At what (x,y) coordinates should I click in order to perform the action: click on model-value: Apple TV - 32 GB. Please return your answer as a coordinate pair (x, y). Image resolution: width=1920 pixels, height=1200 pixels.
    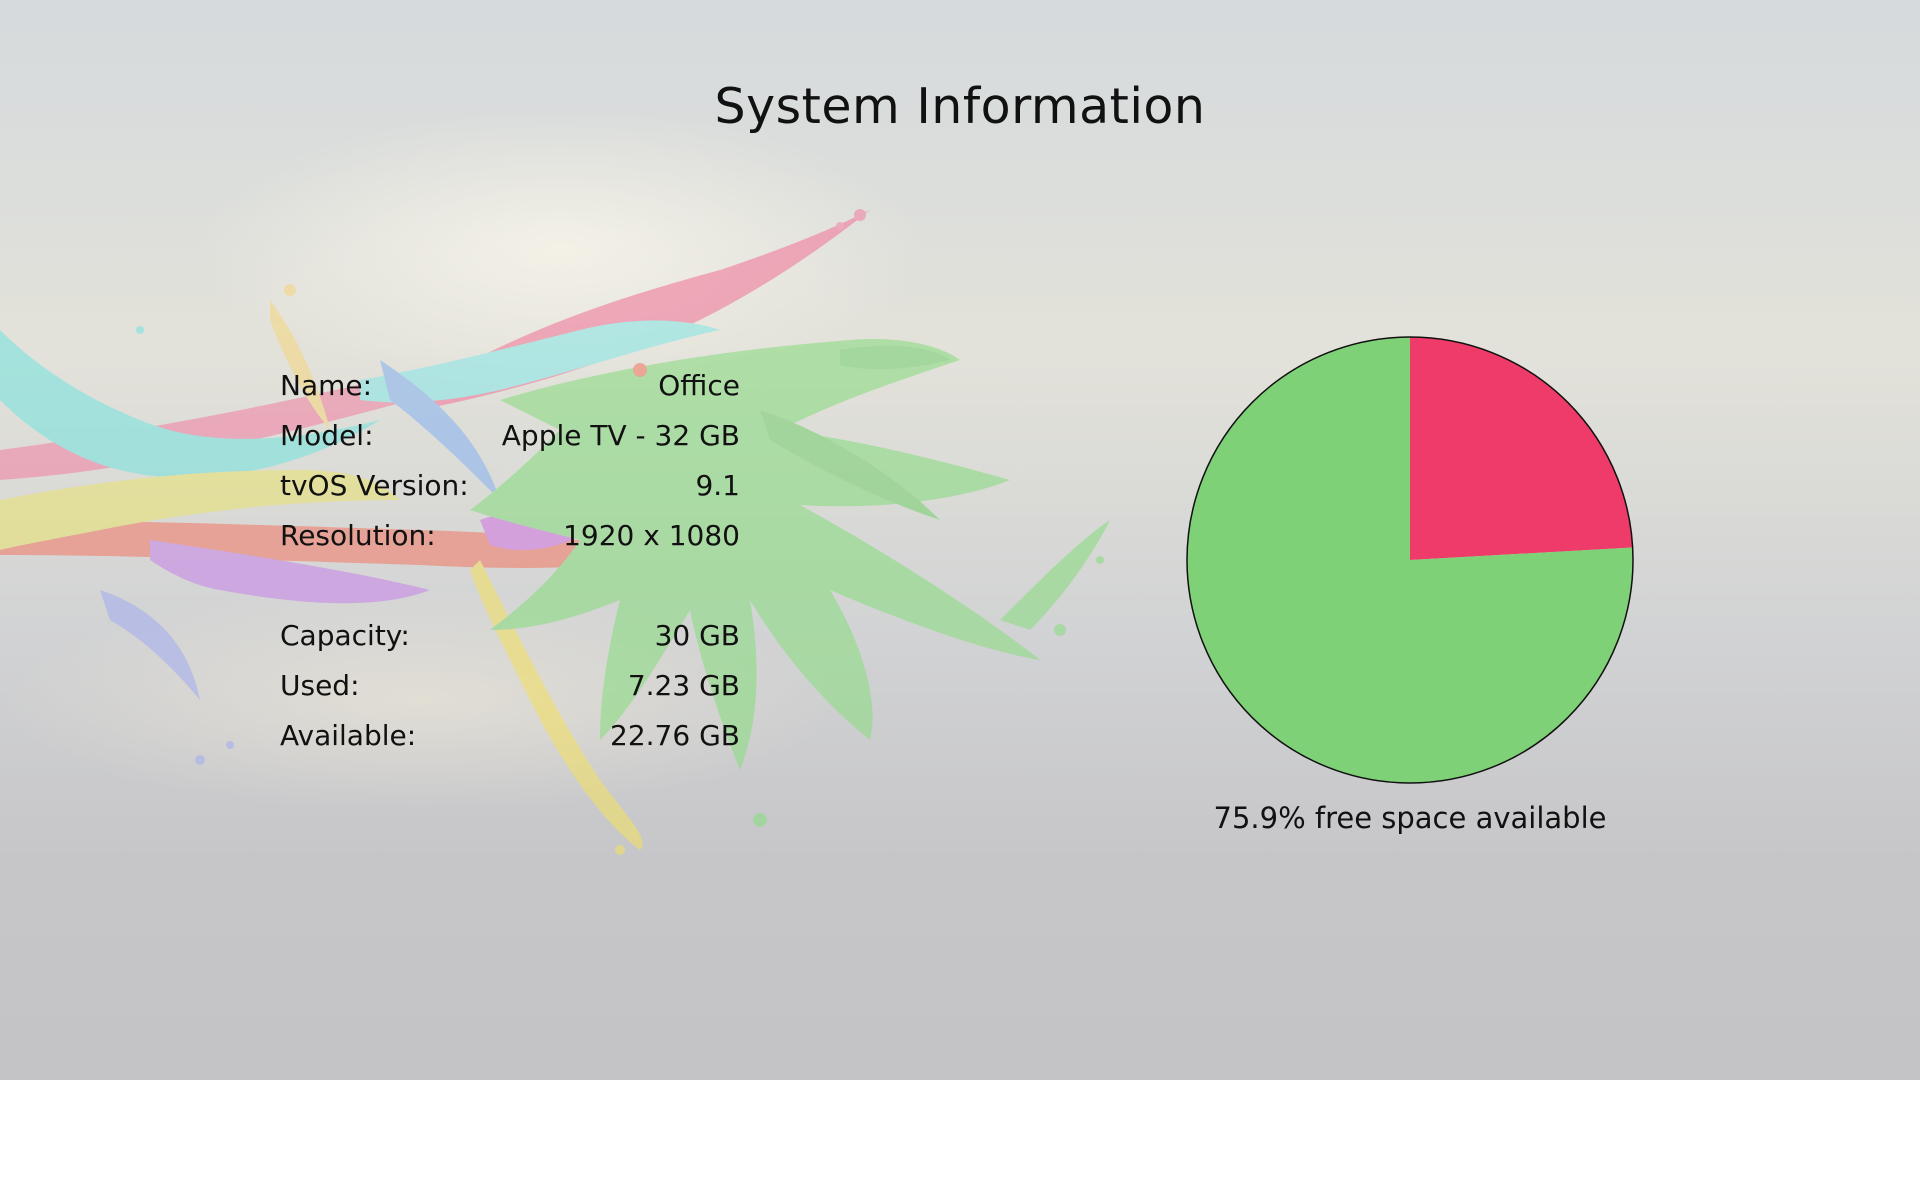
    Looking at the image, I should click on (620, 435).